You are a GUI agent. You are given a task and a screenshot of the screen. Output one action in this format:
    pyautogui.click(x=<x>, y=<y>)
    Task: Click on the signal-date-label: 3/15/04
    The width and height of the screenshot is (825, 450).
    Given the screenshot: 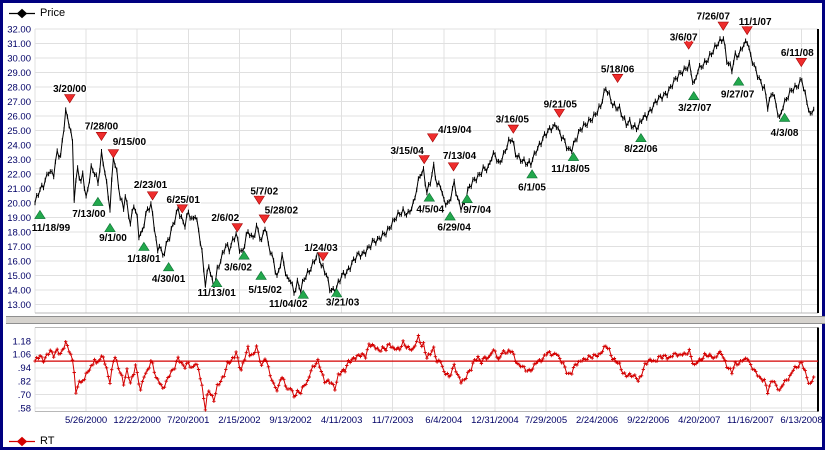 What is the action you would take?
    pyautogui.click(x=408, y=151)
    